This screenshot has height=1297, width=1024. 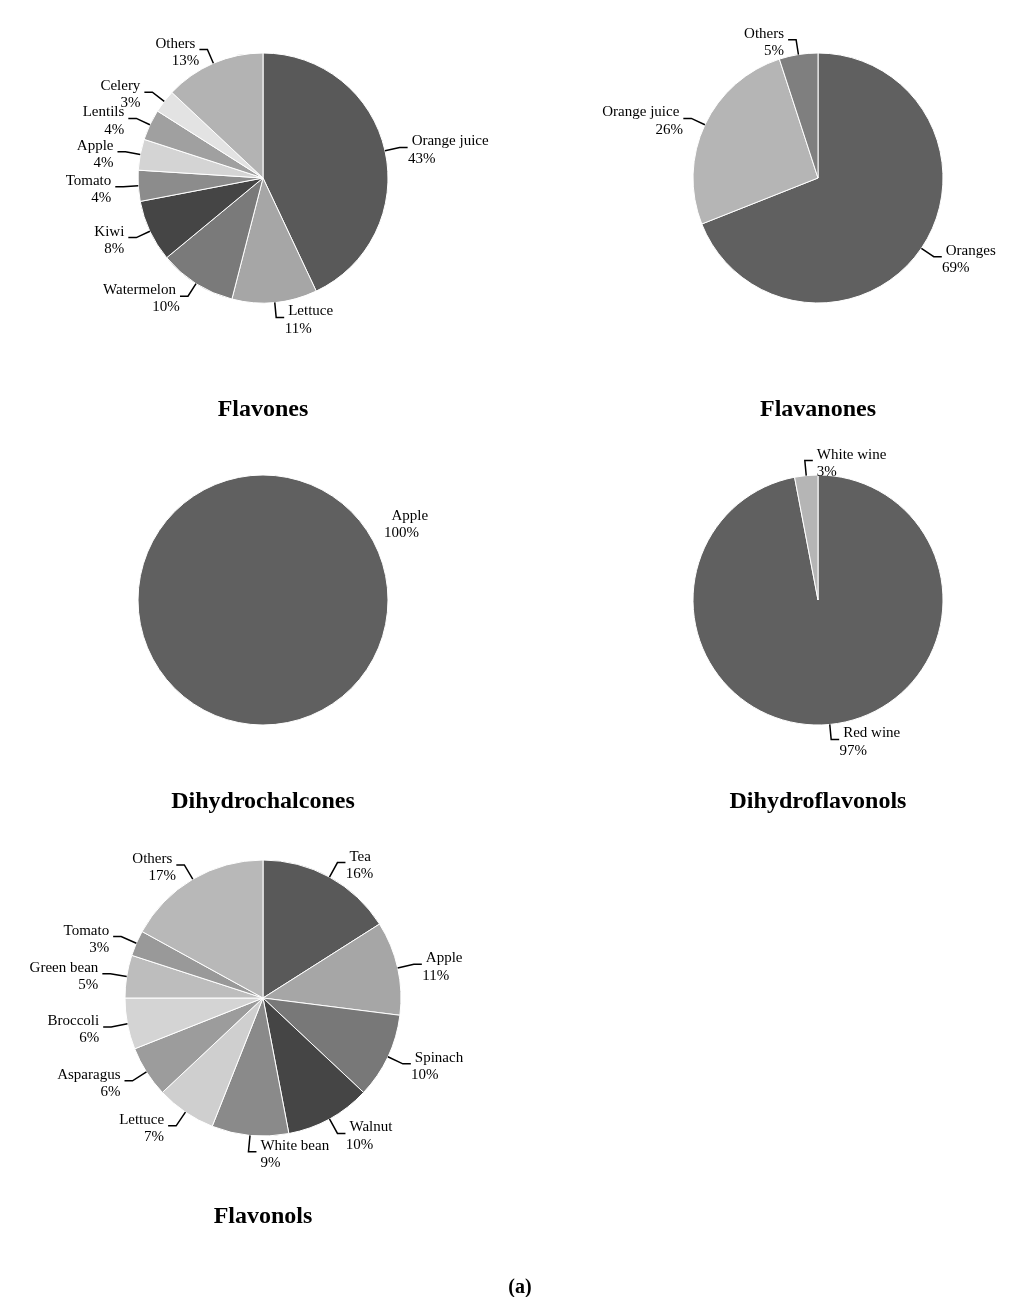 I want to click on slice-label: Red wine, so click(x=872, y=732).